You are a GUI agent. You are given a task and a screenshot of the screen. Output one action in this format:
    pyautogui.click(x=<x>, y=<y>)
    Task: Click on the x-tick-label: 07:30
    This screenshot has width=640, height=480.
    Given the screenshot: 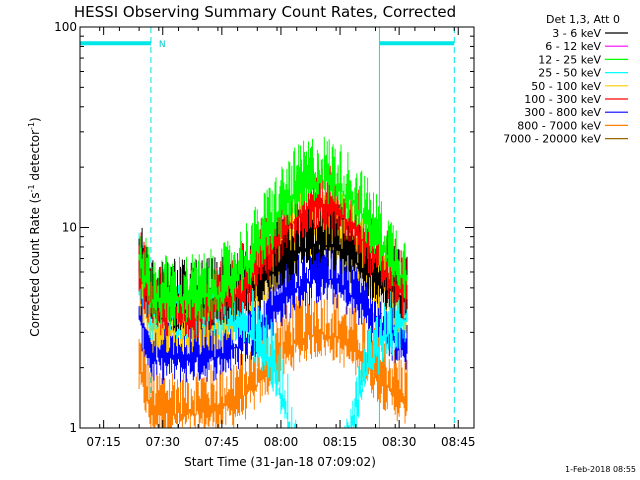 What is the action you would take?
    pyautogui.click(x=162, y=442)
    